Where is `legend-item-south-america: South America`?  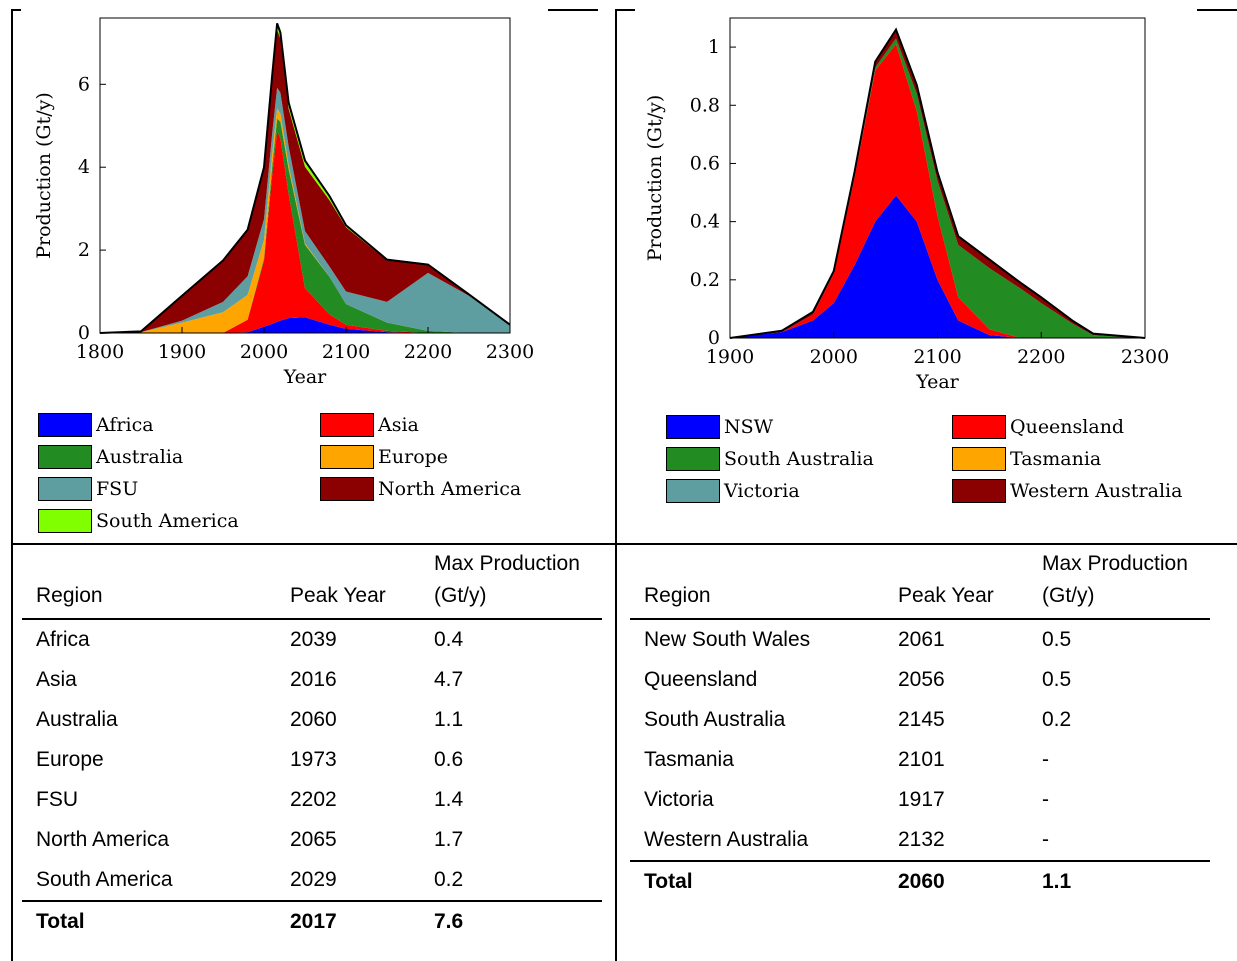
legend-item-south-america: South America is located at coordinates (138, 521).